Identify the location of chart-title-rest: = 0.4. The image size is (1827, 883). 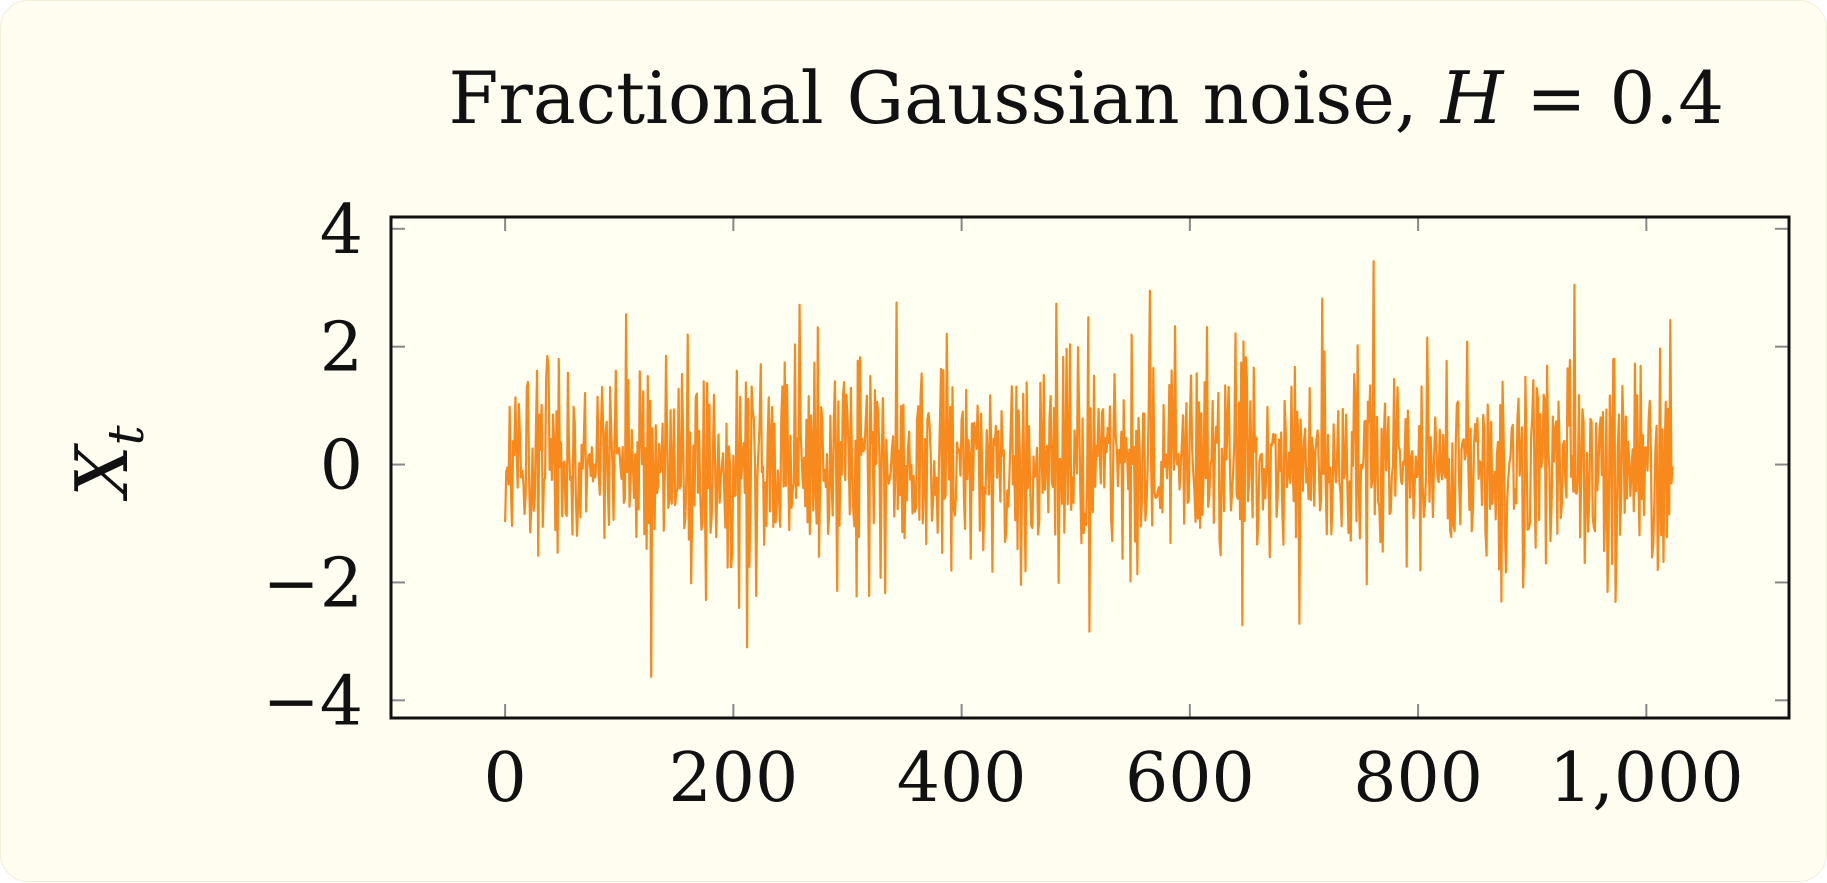
(1613, 98).